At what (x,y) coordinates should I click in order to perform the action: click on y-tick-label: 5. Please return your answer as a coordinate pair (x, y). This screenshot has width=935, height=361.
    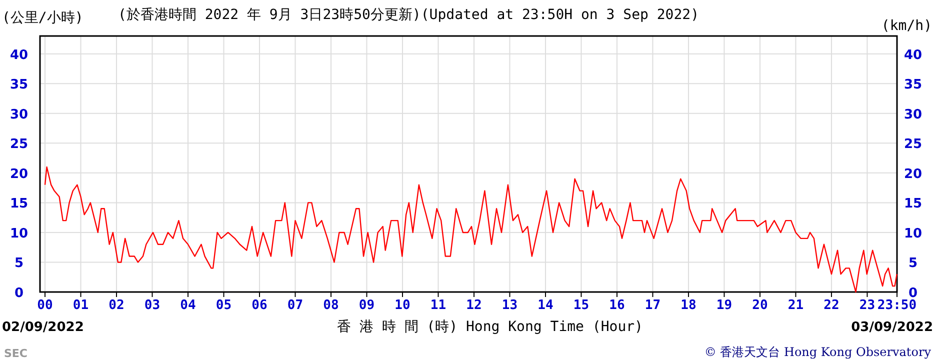
    Looking at the image, I should click on (19, 264).